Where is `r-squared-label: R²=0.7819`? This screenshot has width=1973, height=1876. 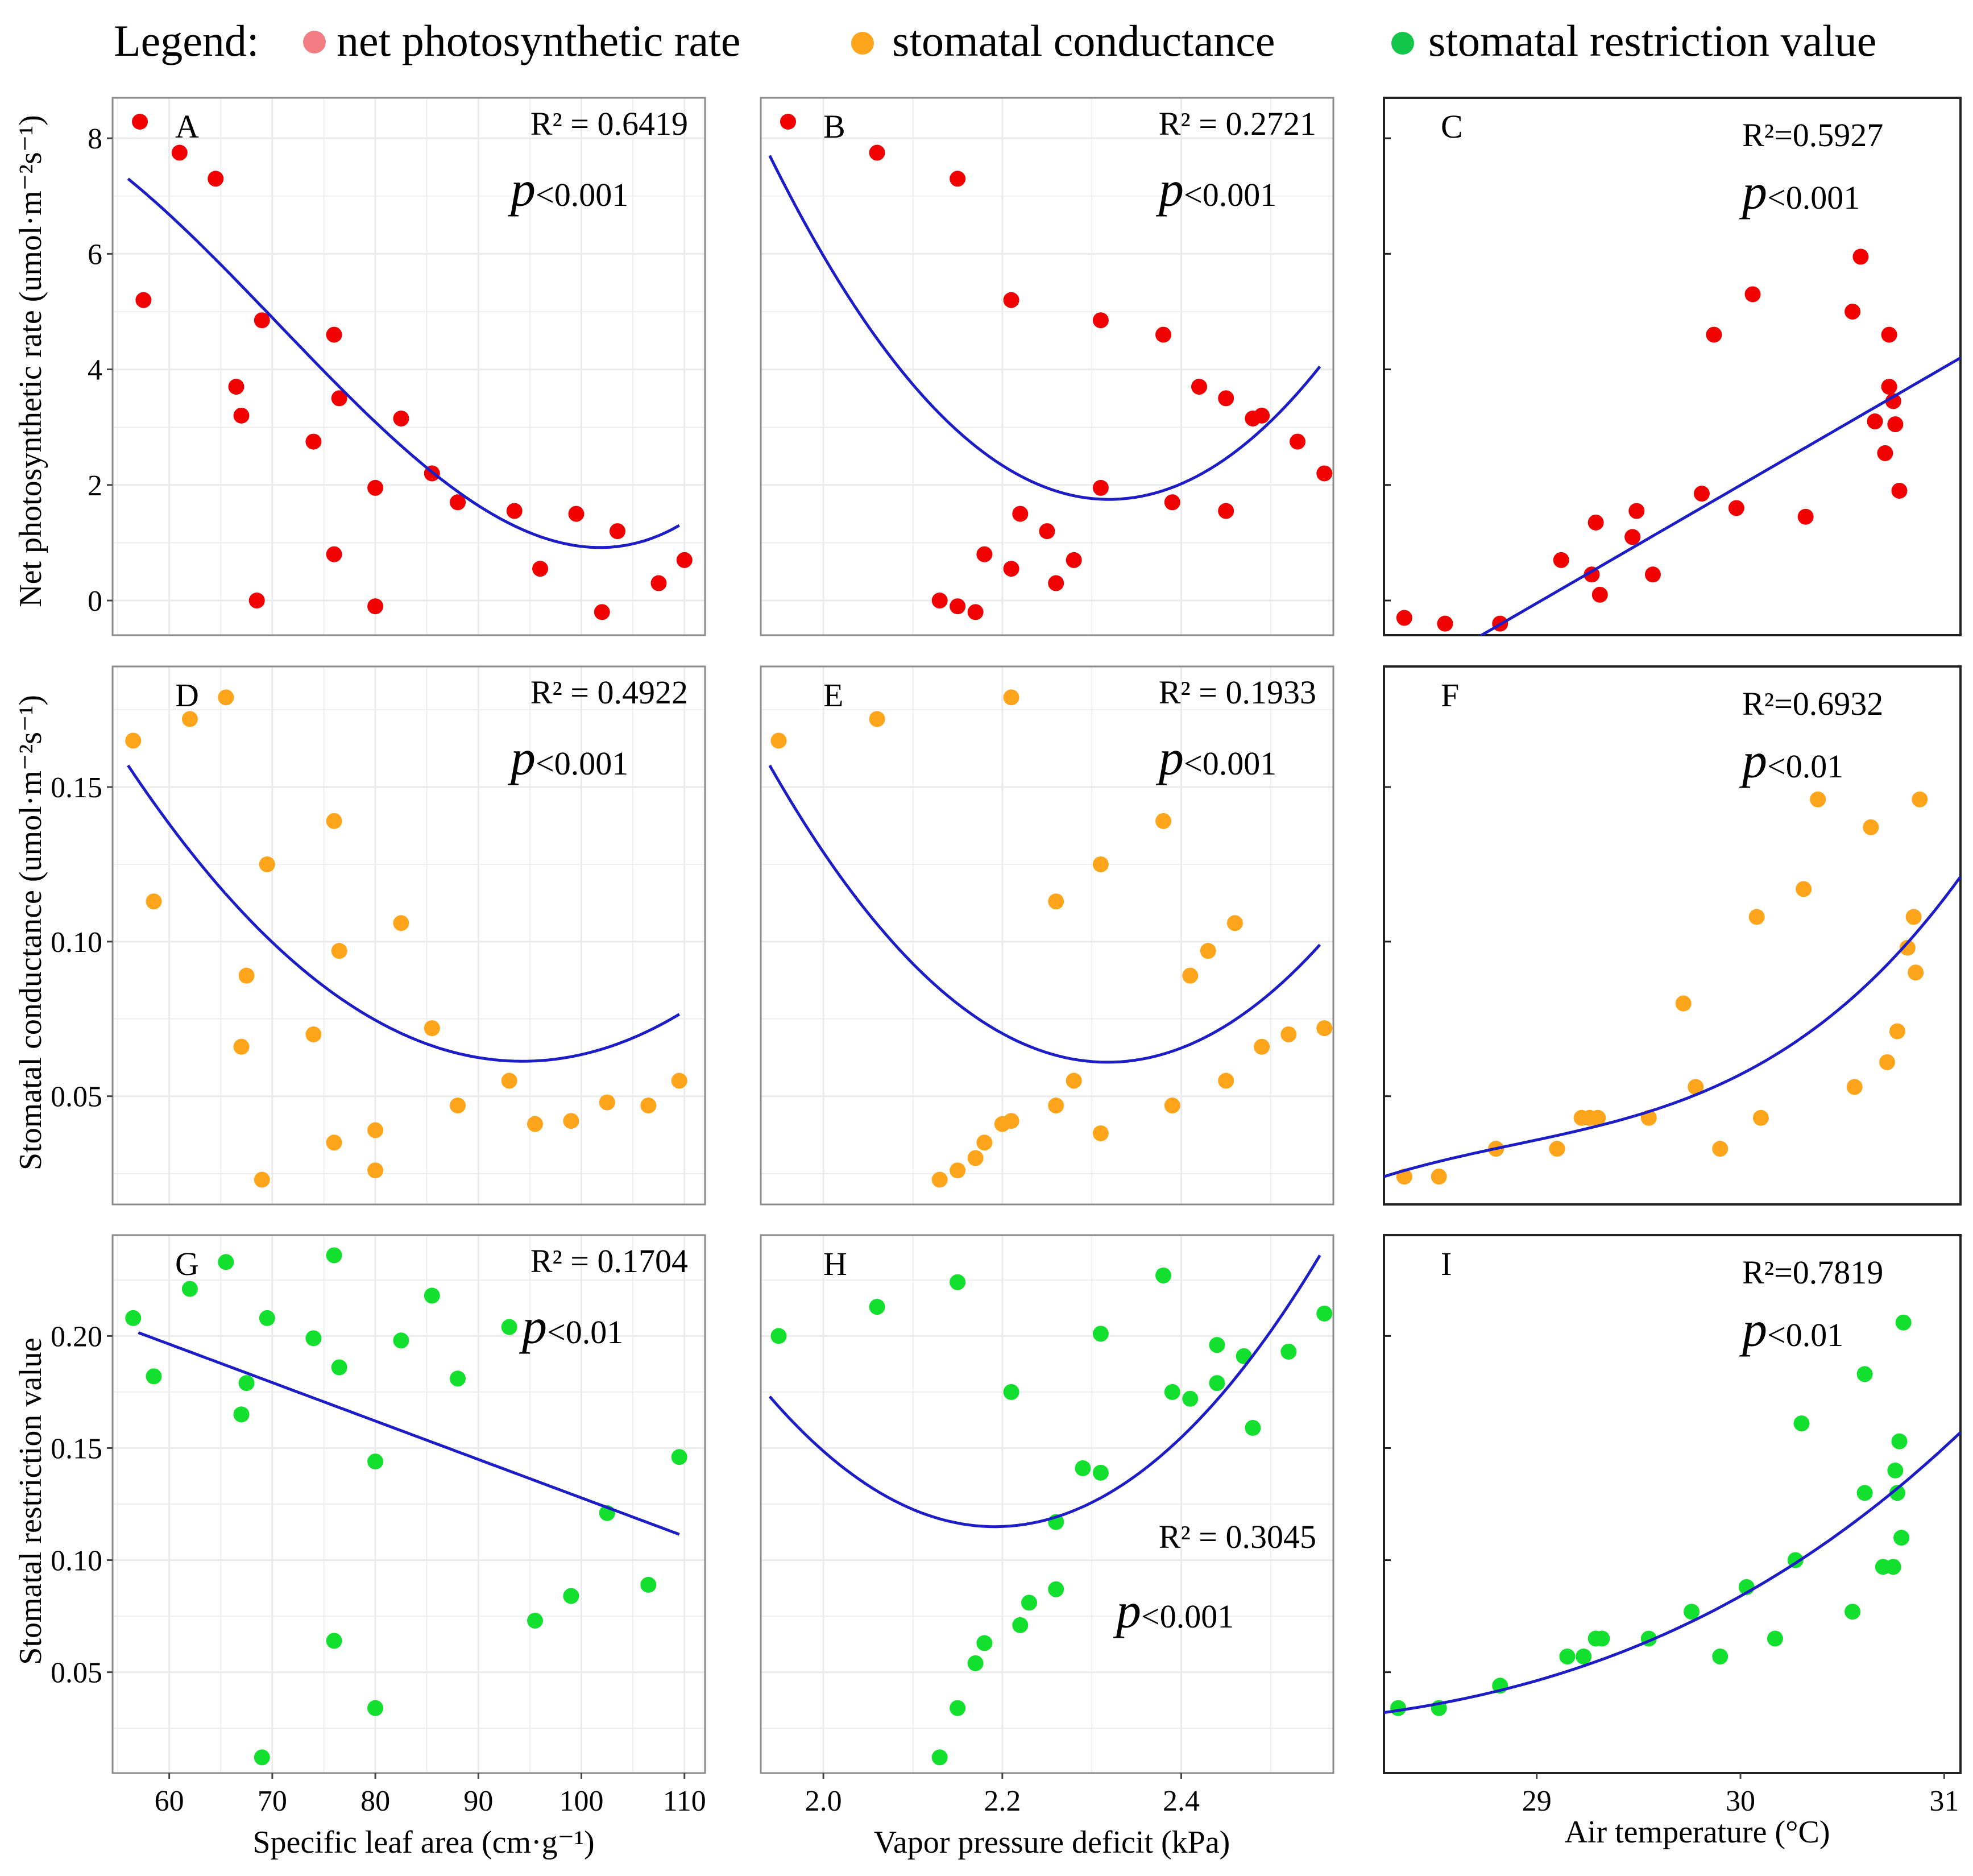
r-squared-label: R²=0.7819 is located at coordinates (1812, 1272).